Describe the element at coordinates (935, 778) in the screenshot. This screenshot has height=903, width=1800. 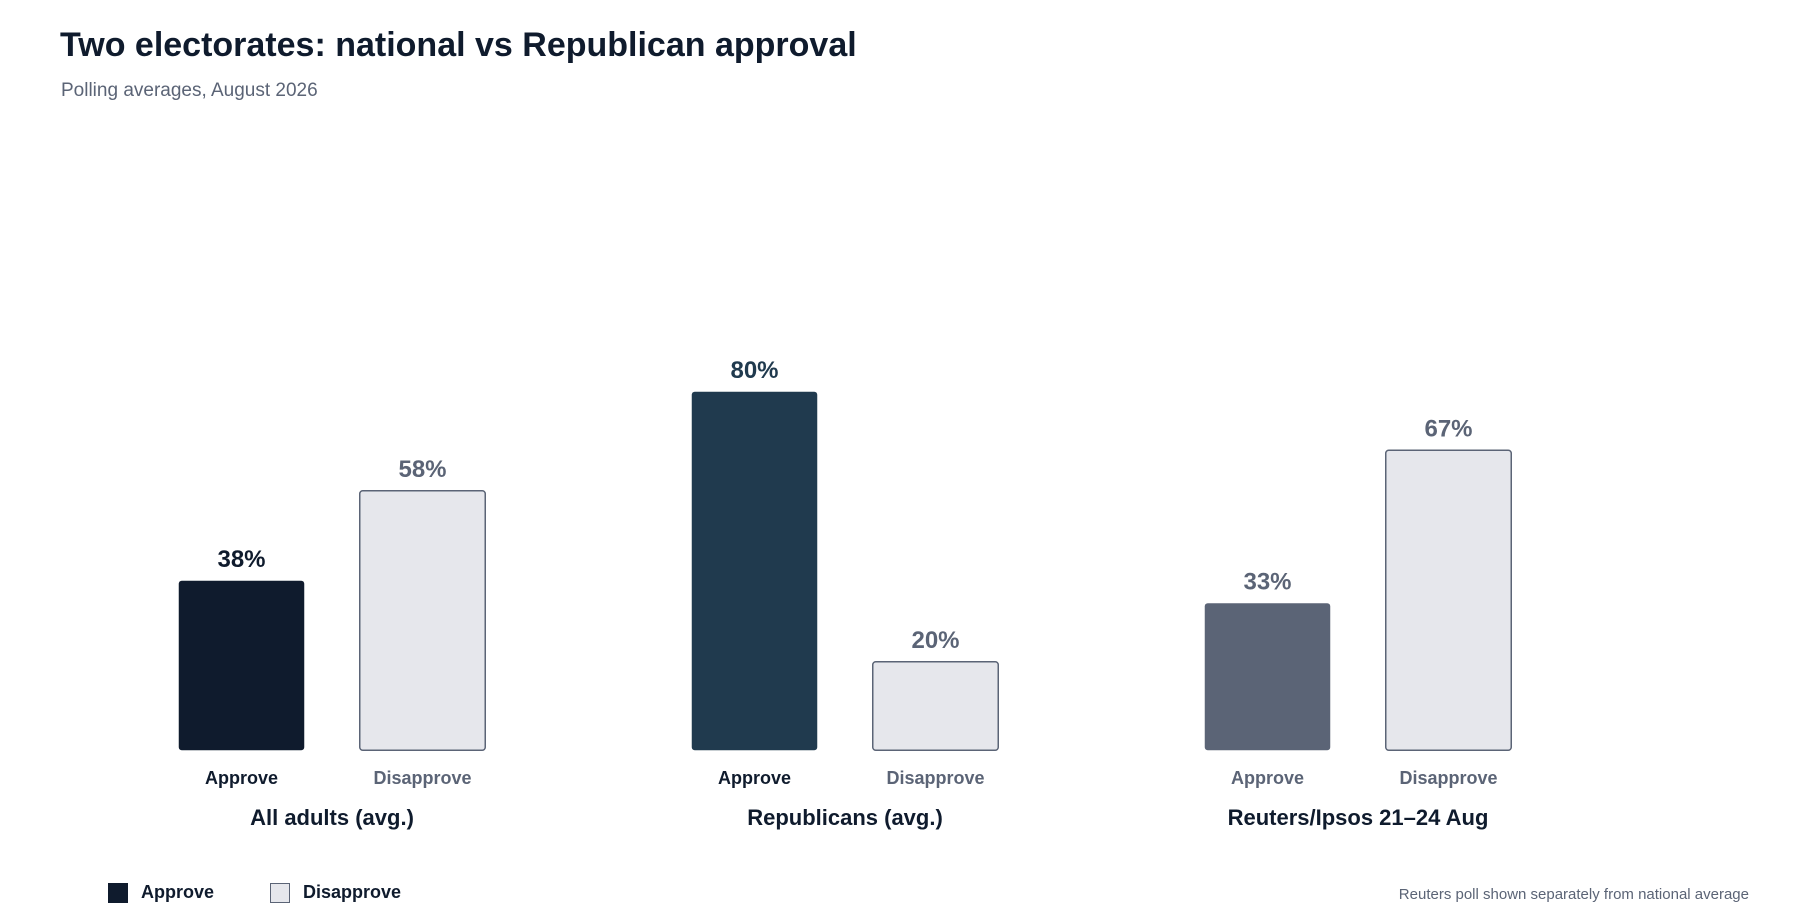
I see `bar-label-disapprove-2: Disapprove` at that location.